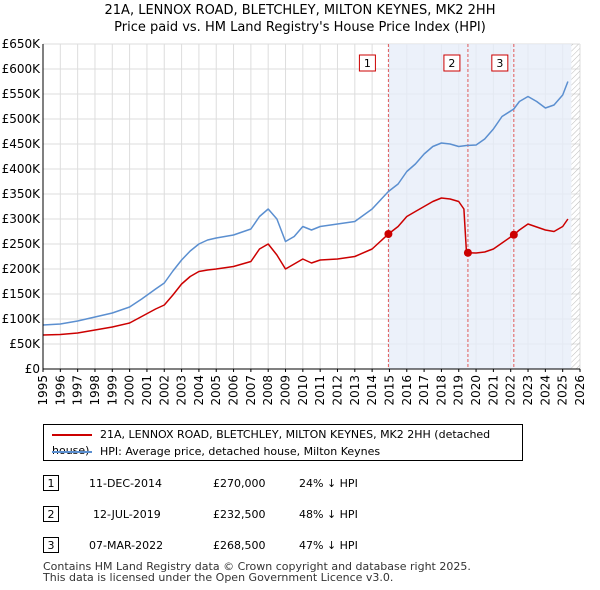  I want to click on x-tick-label: 2010, so click(303, 390).